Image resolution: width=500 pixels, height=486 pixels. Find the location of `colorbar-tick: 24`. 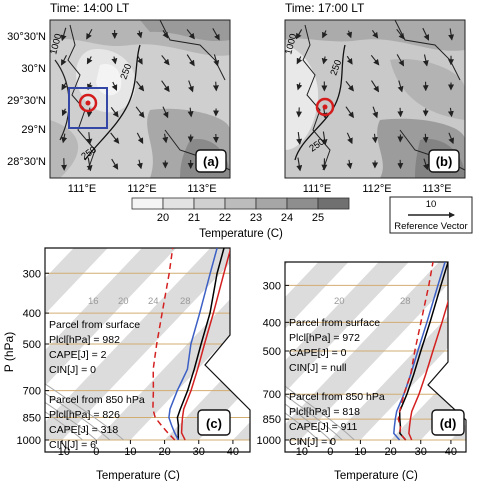

colorbar-tick: 24 is located at coordinates (287, 218).